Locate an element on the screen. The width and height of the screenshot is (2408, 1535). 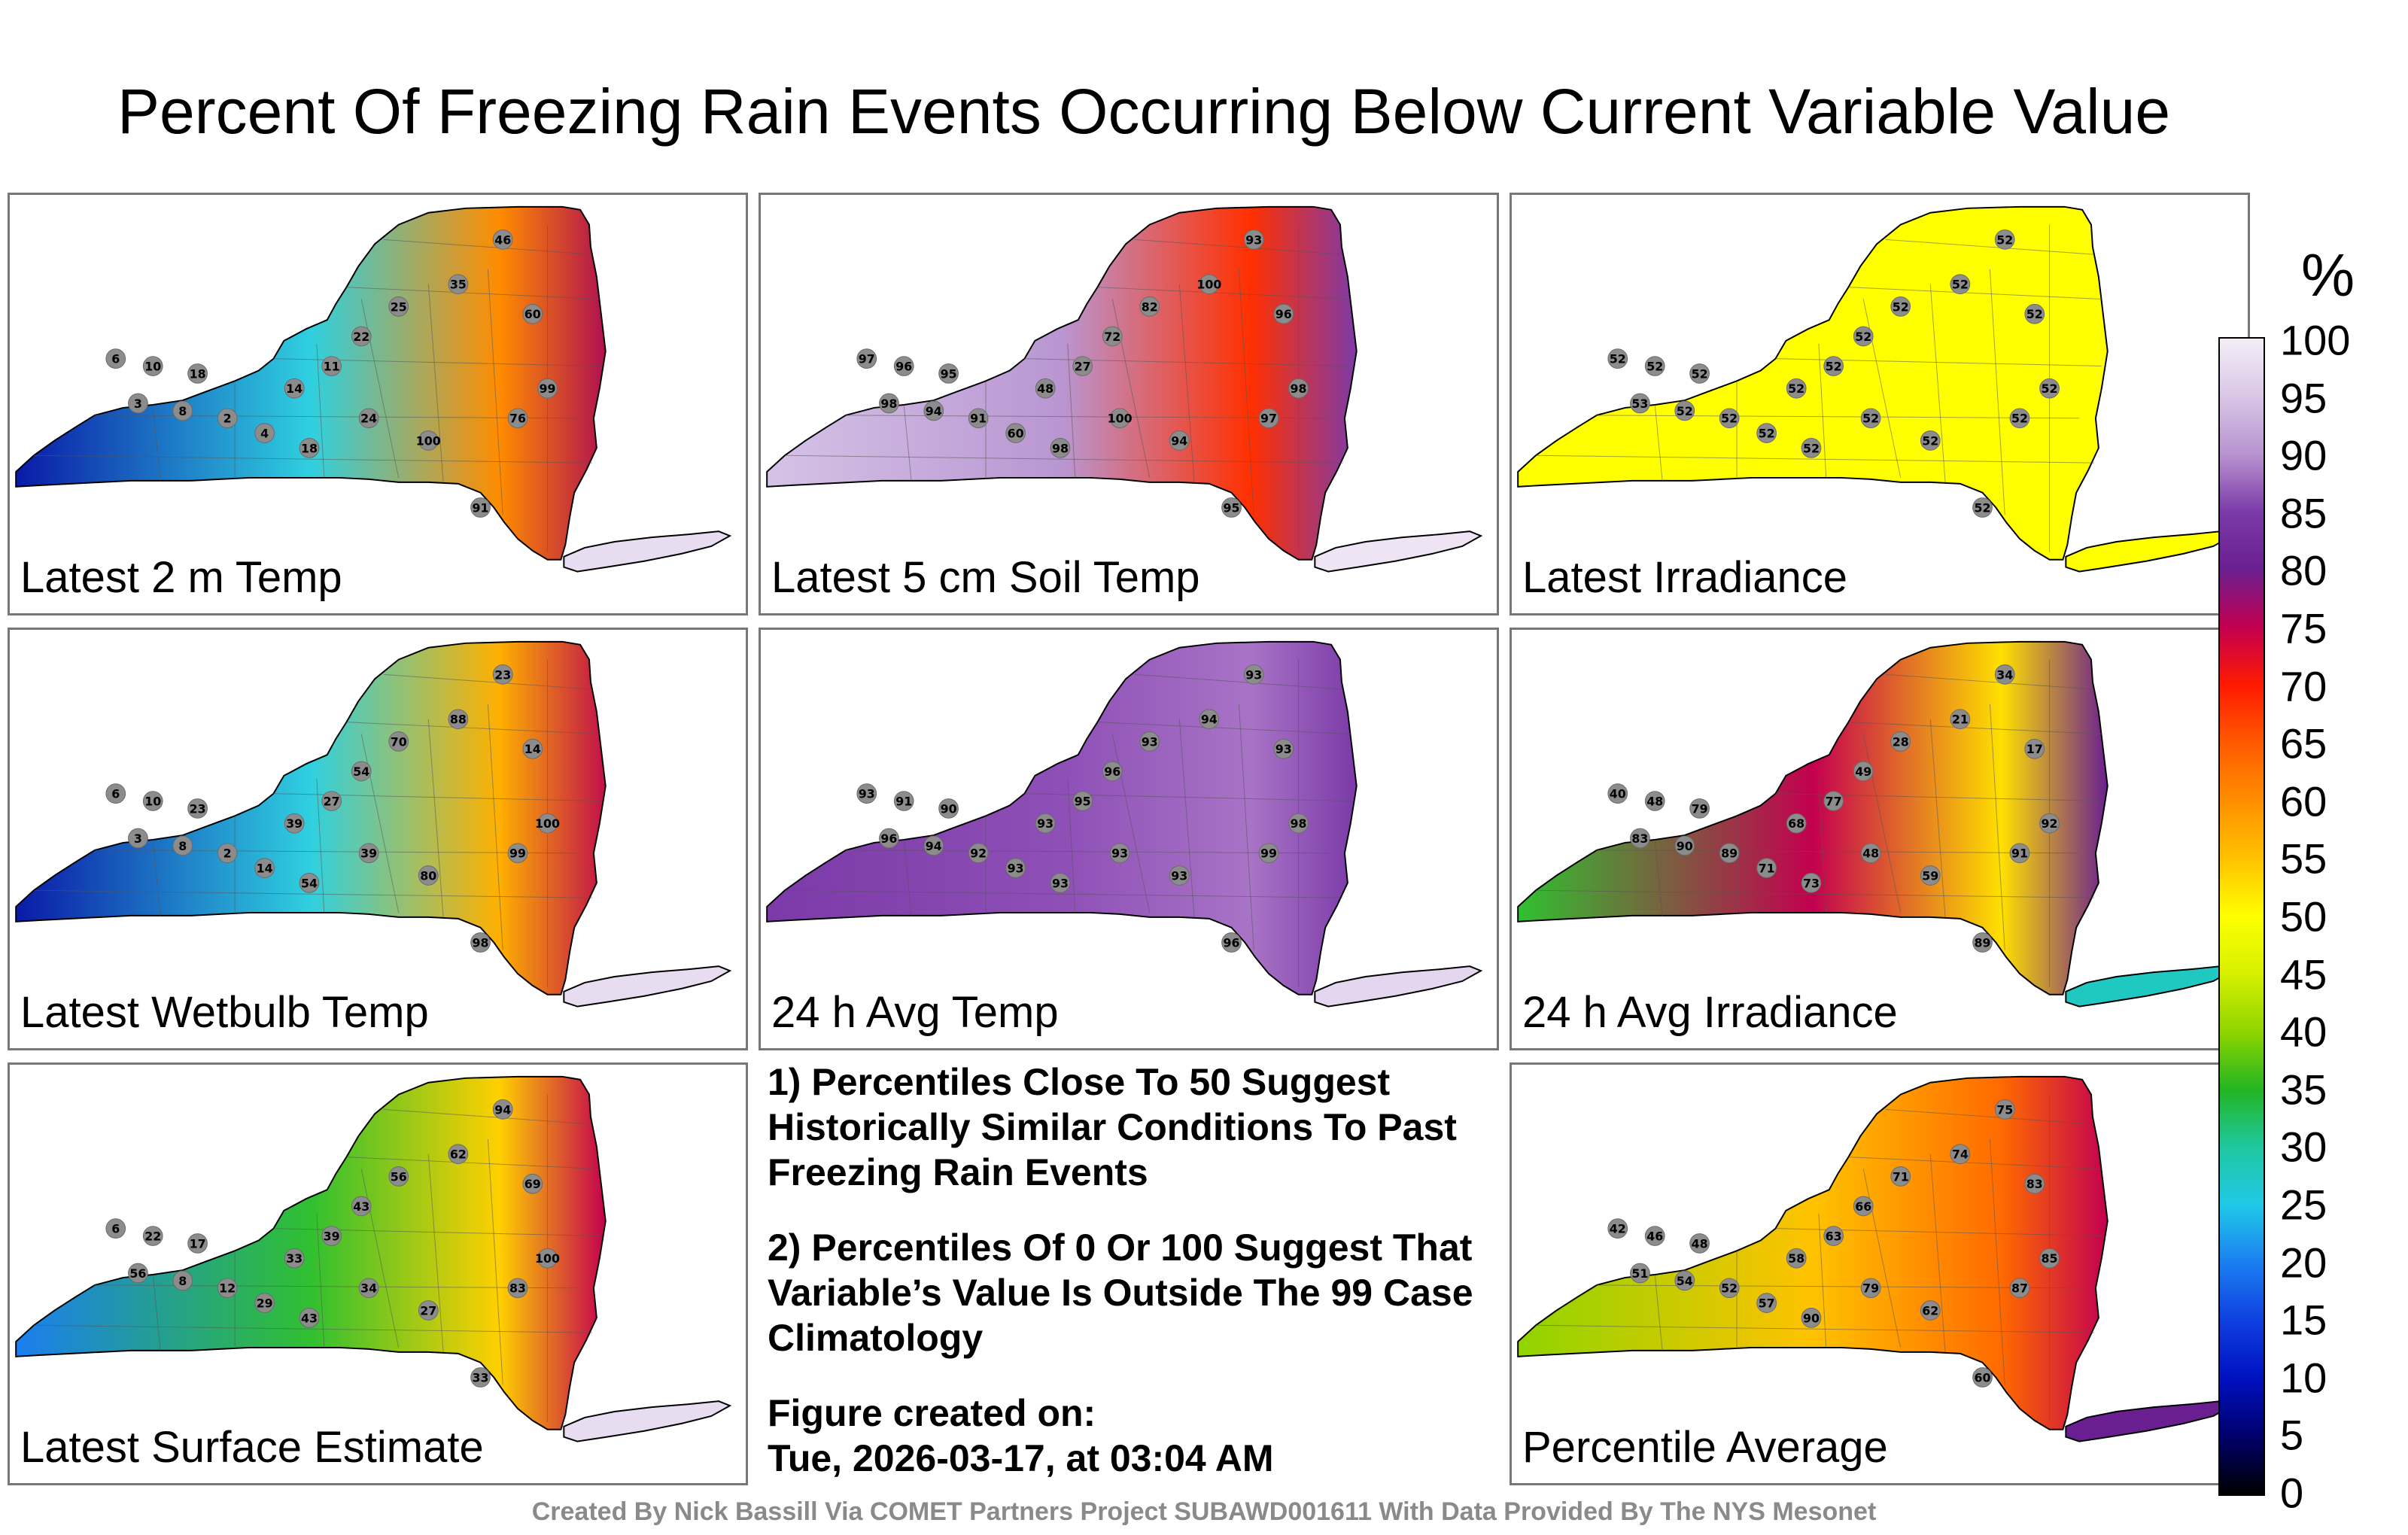
station-marker: 63 is located at coordinates (1833, 1236).